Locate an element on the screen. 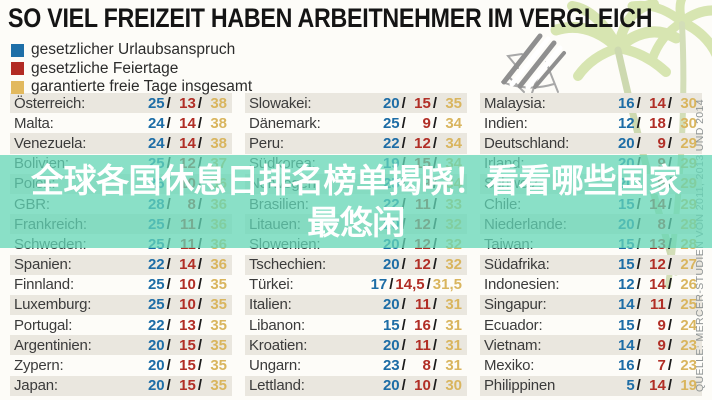  country-label: Malaysia: is located at coordinates (515, 103).